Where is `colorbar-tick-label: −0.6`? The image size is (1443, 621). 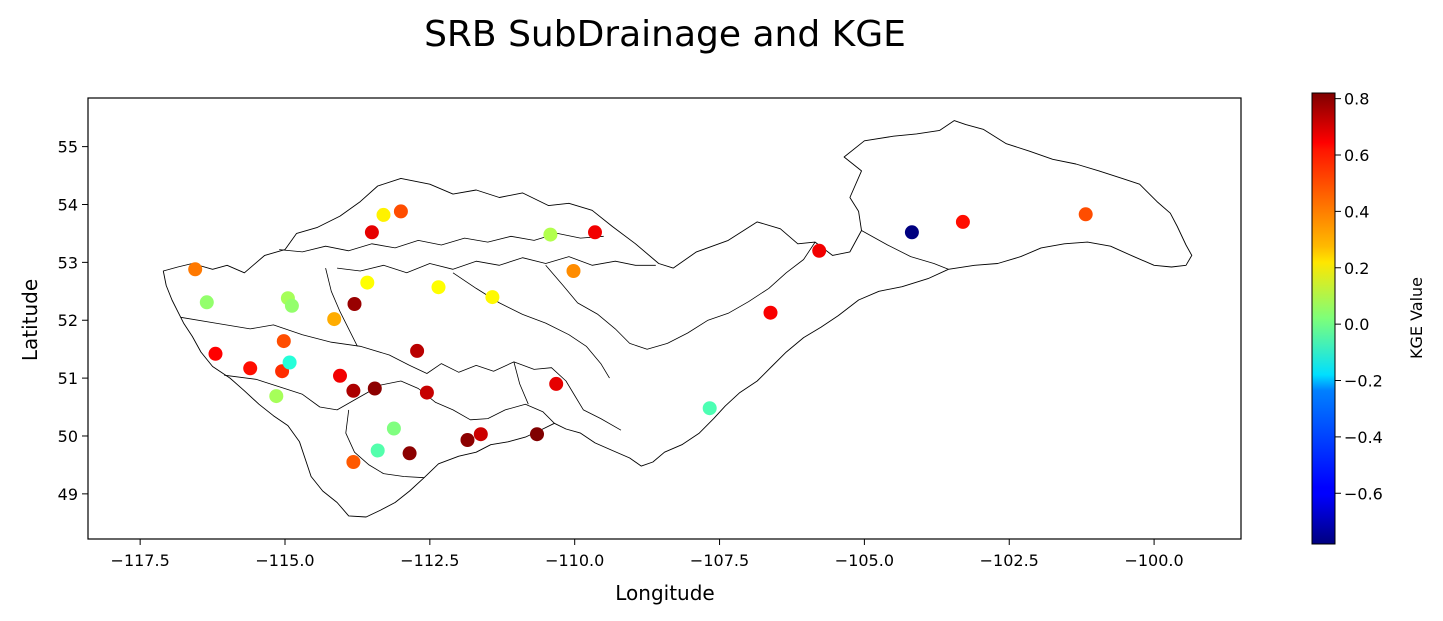
colorbar-tick-label: −0.6 is located at coordinates (1363, 493).